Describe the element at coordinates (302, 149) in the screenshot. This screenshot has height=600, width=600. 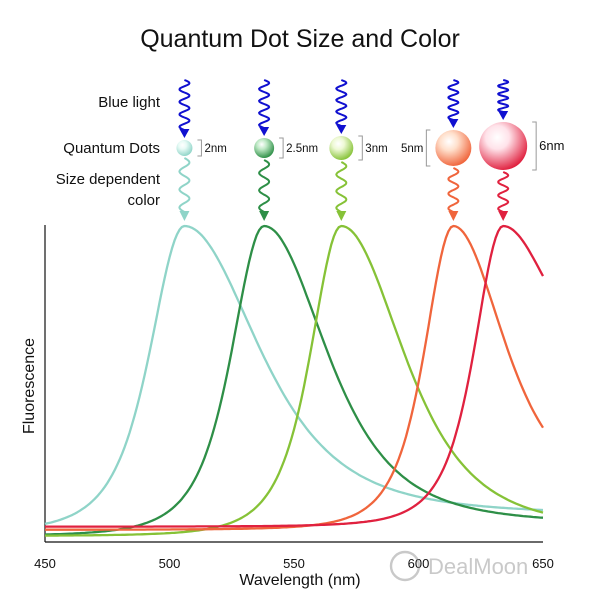
I see `dot-size-label-2: 2.5nm` at that location.